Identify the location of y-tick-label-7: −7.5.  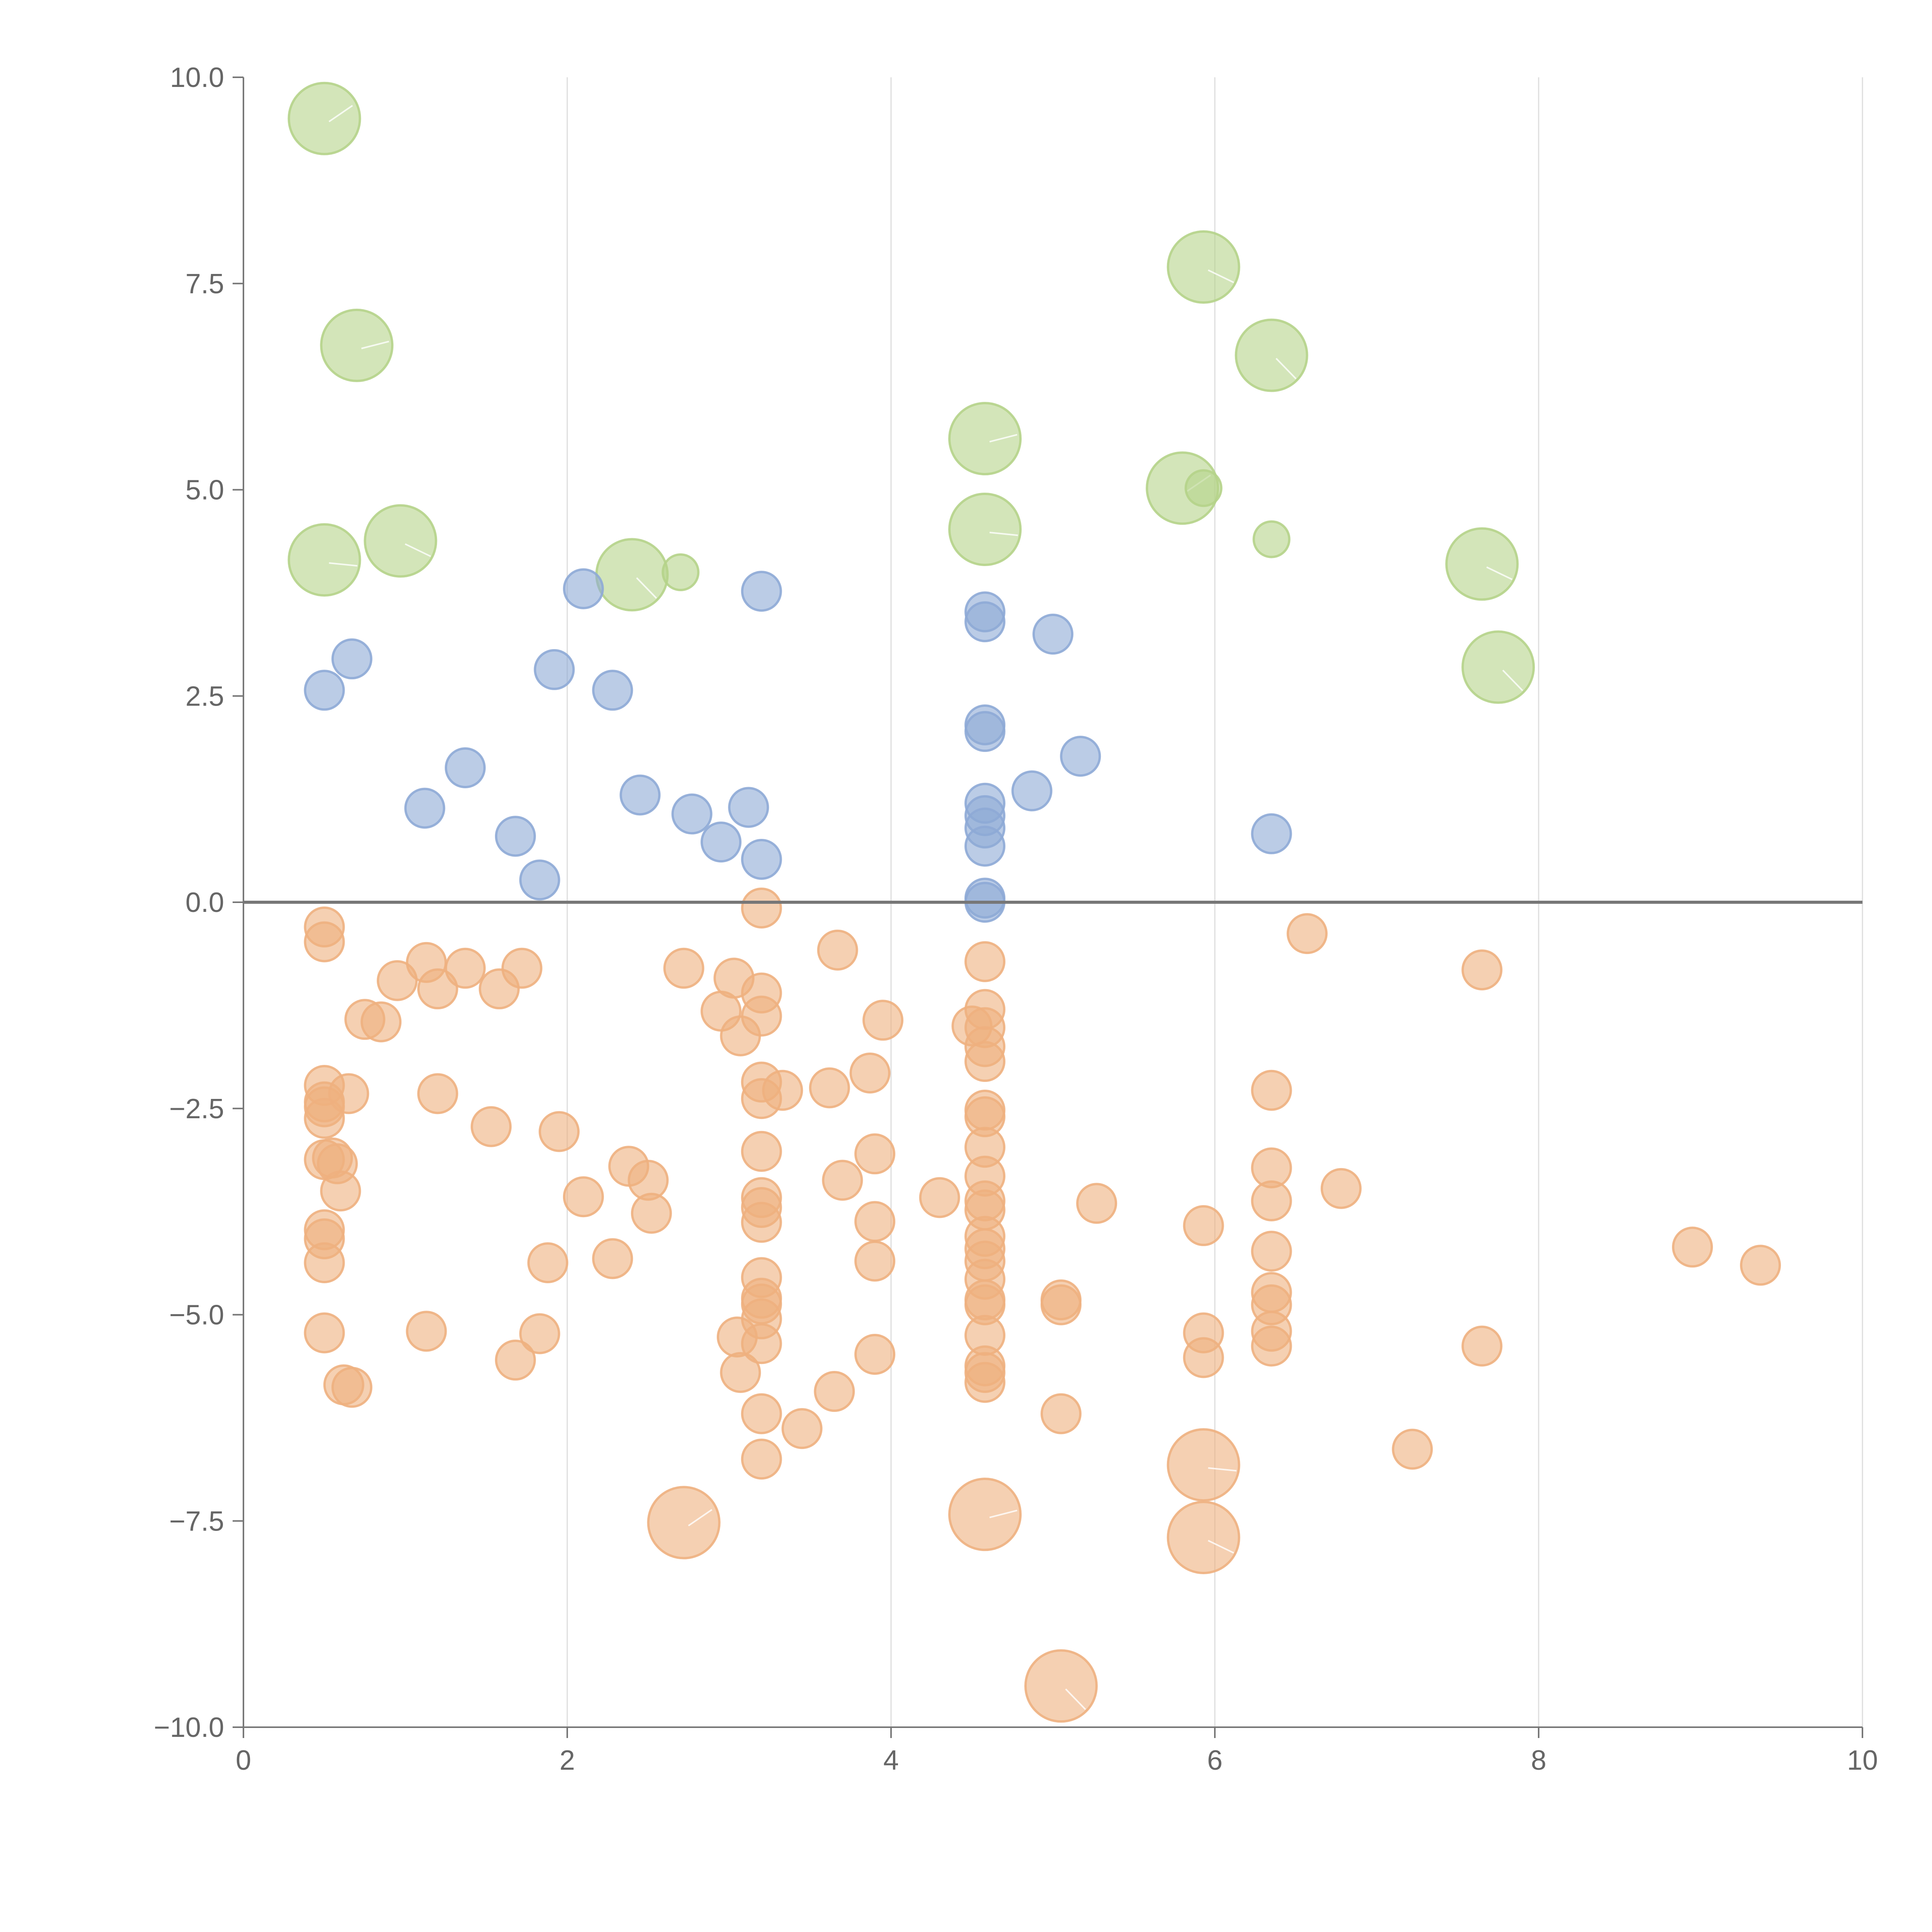
(197, 1522).